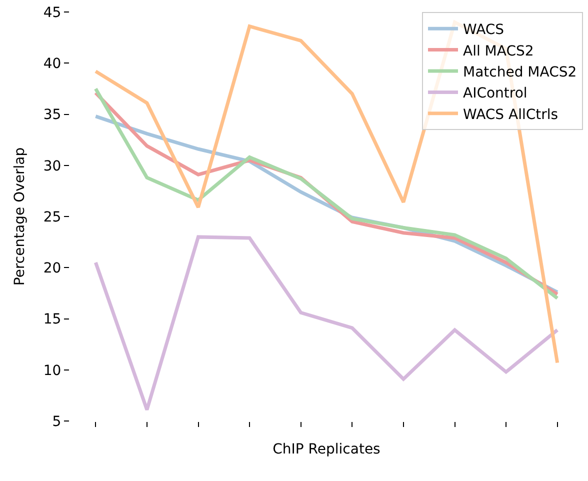 Image resolution: width=588 pixels, height=481 pixels. I want to click on legend-label: WACS, so click(483, 30).